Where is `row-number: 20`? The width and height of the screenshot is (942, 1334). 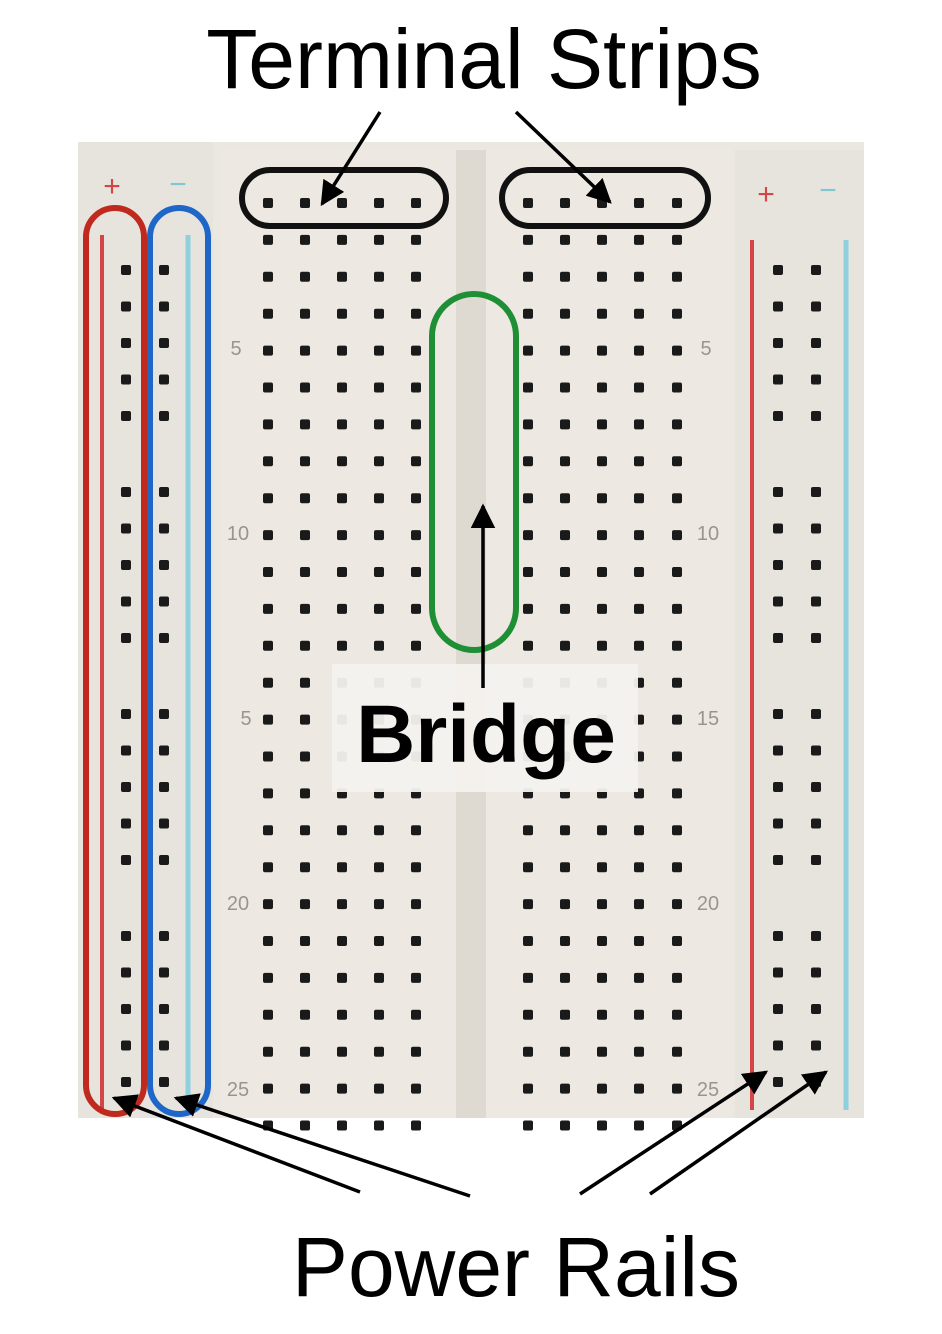 row-number: 20 is located at coordinates (708, 904).